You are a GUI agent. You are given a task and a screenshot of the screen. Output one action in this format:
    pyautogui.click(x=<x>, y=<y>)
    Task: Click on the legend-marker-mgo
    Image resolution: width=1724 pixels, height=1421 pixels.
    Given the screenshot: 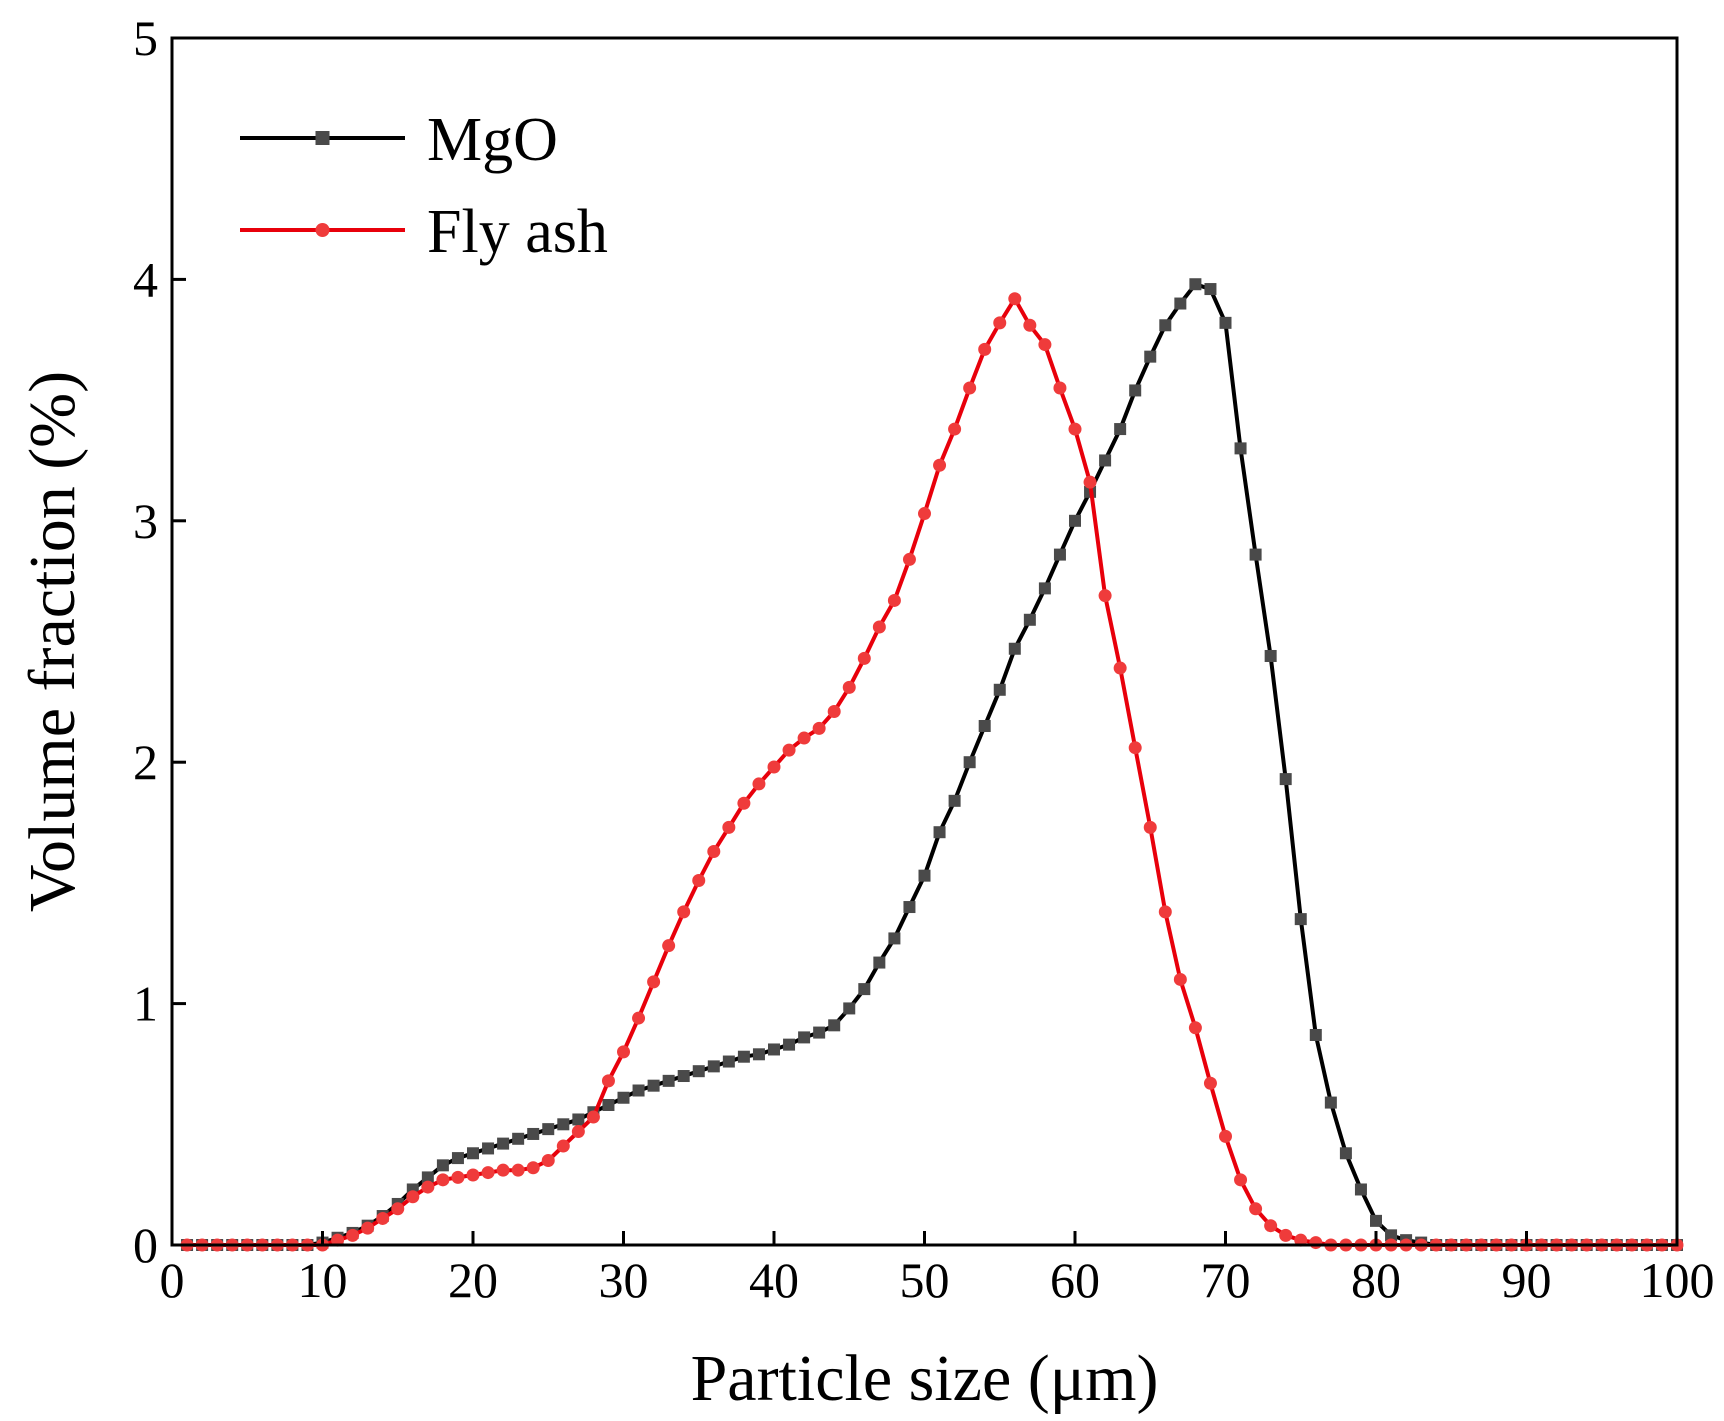 What is the action you would take?
    pyautogui.click(x=322, y=138)
    